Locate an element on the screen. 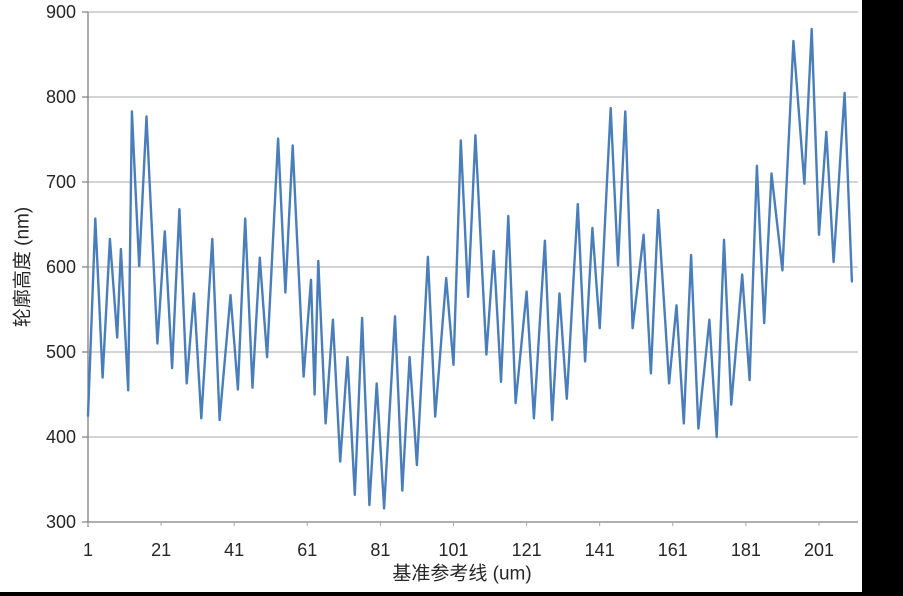  y-tick-label: 700 is located at coordinates (61, 182).